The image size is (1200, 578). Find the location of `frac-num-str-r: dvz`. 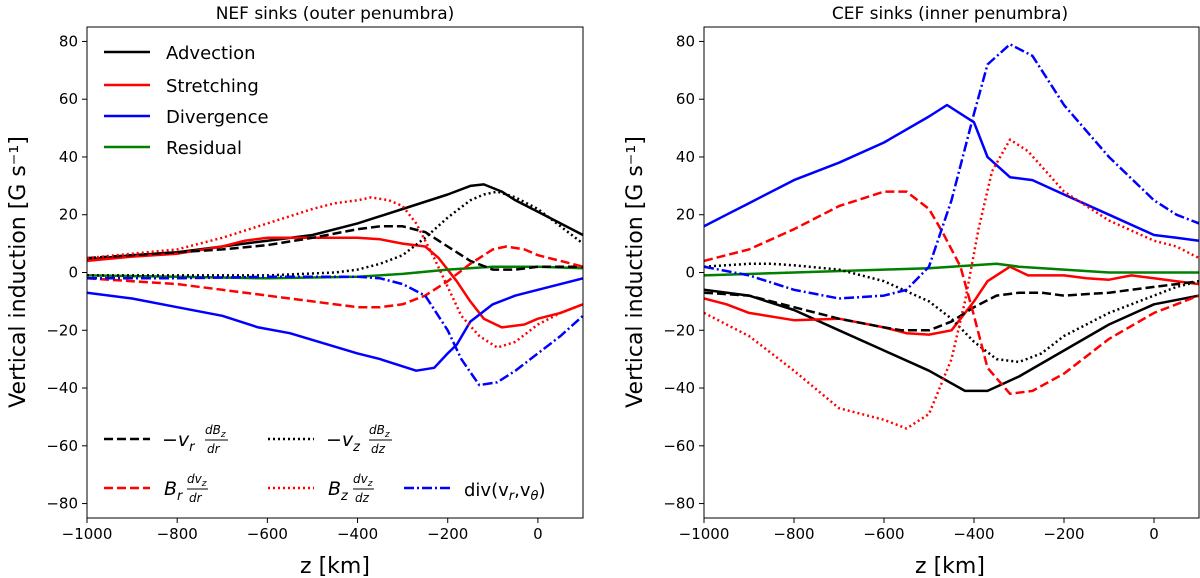

frac-num-str-r: dvz is located at coordinates (197, 480).